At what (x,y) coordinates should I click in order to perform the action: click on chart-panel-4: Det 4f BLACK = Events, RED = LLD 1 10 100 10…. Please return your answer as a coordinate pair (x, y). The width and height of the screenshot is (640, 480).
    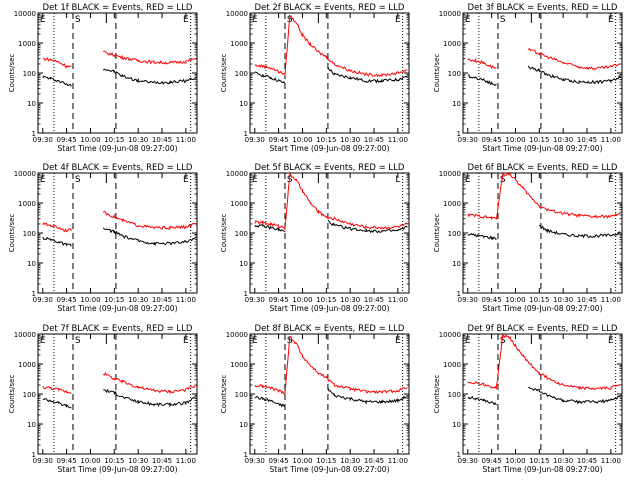
    Looking at the image, I should click on (103, 238).